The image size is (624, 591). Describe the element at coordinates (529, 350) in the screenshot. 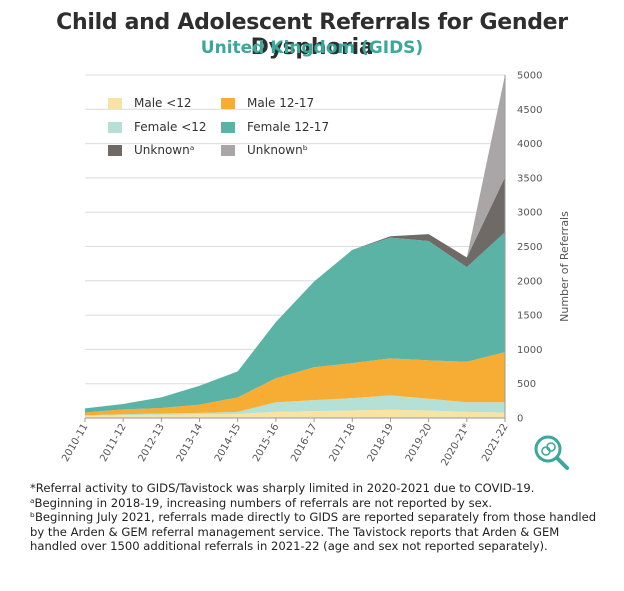

I see `y-tick-label: 1000` at that location.